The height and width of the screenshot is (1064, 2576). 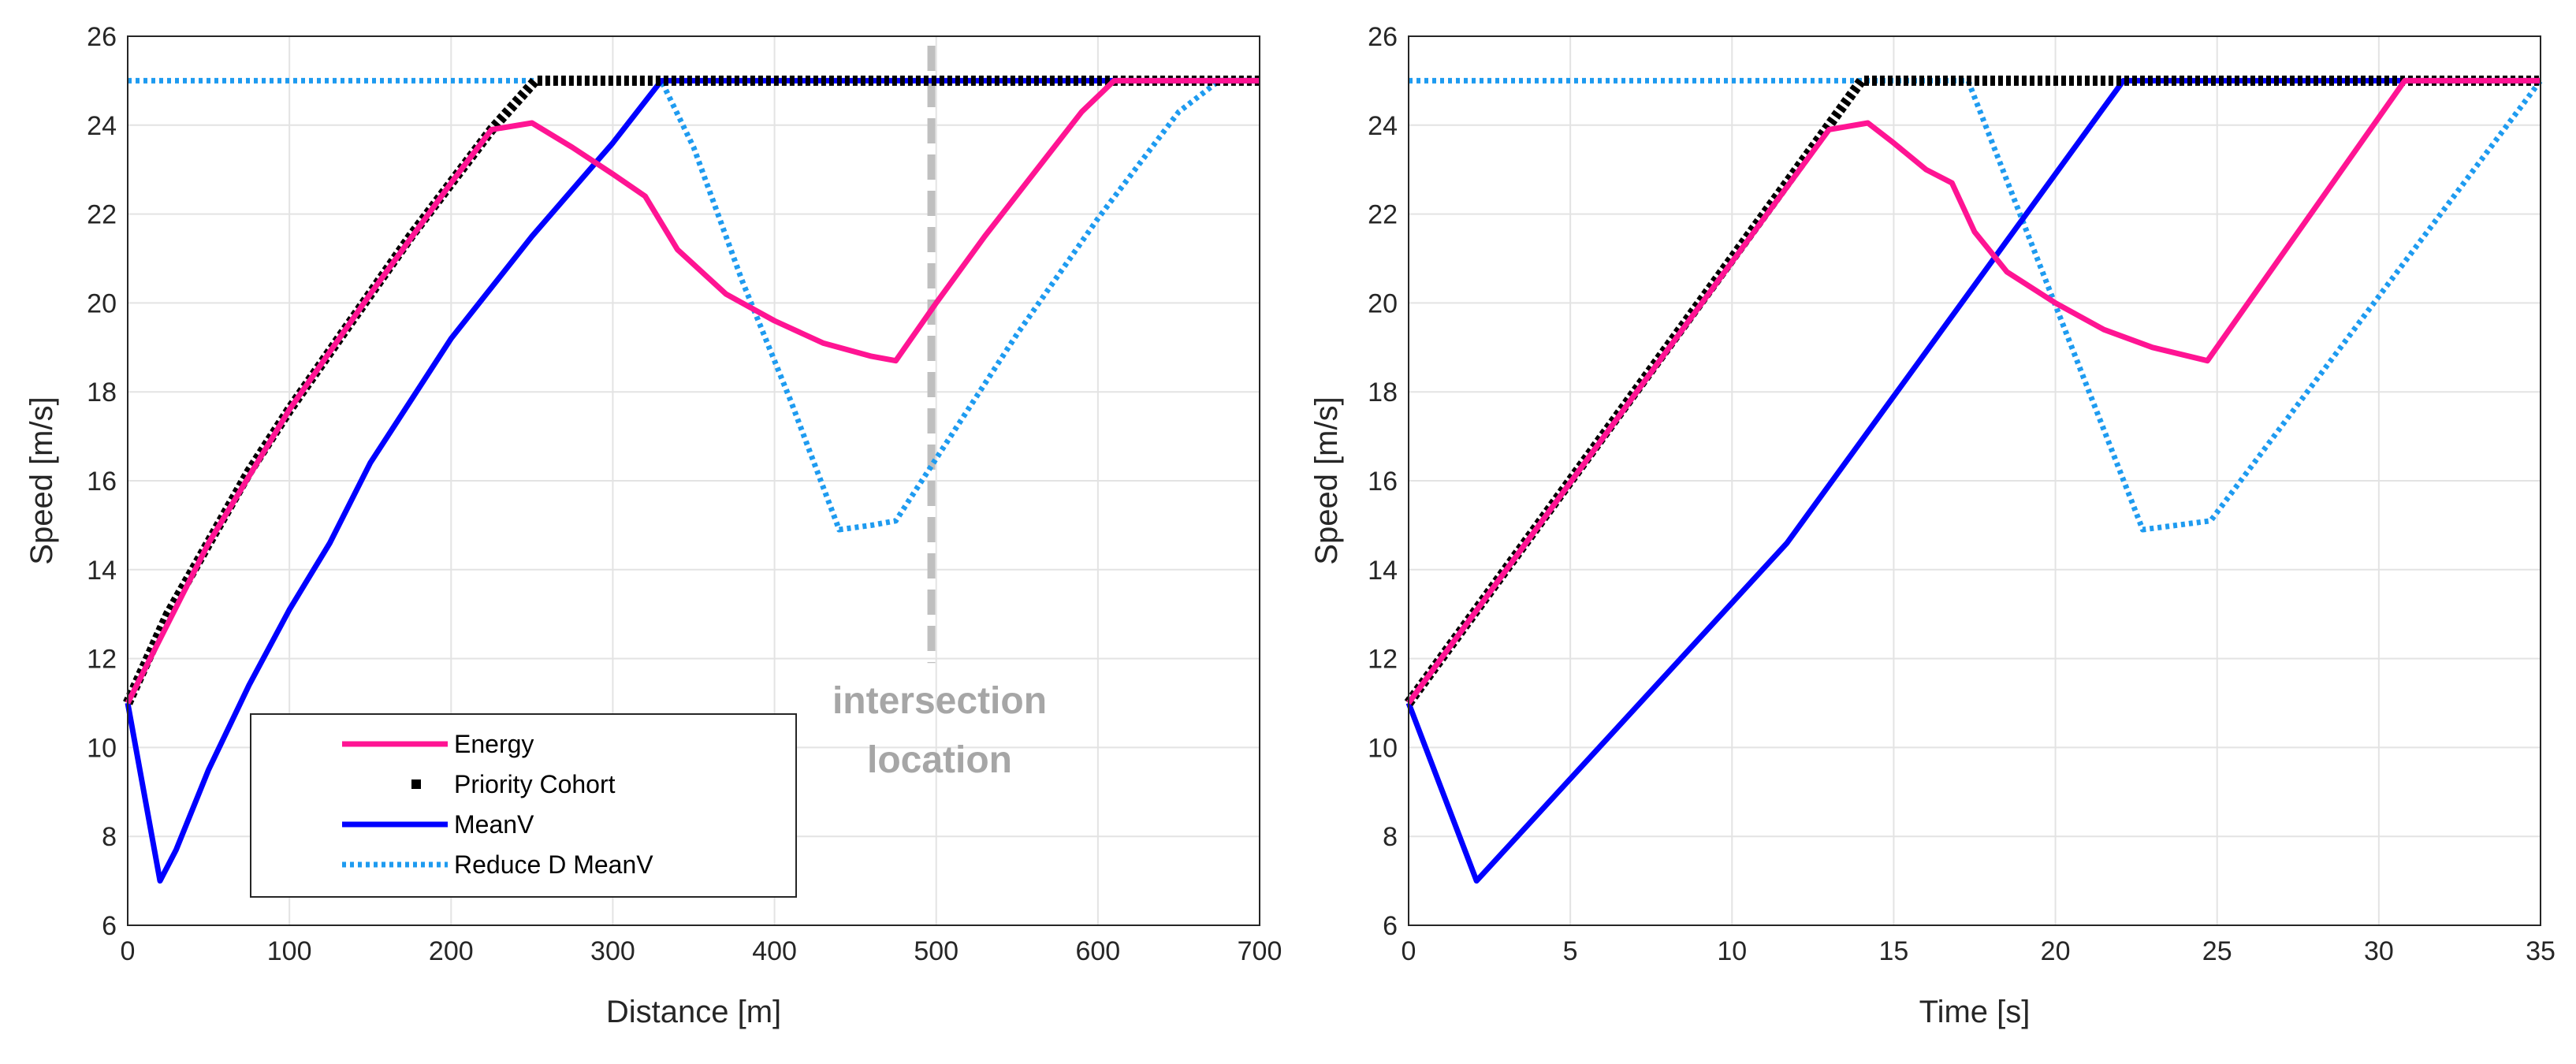 I want to click on x-tick-label: 10, so click(x=1732, y=951).